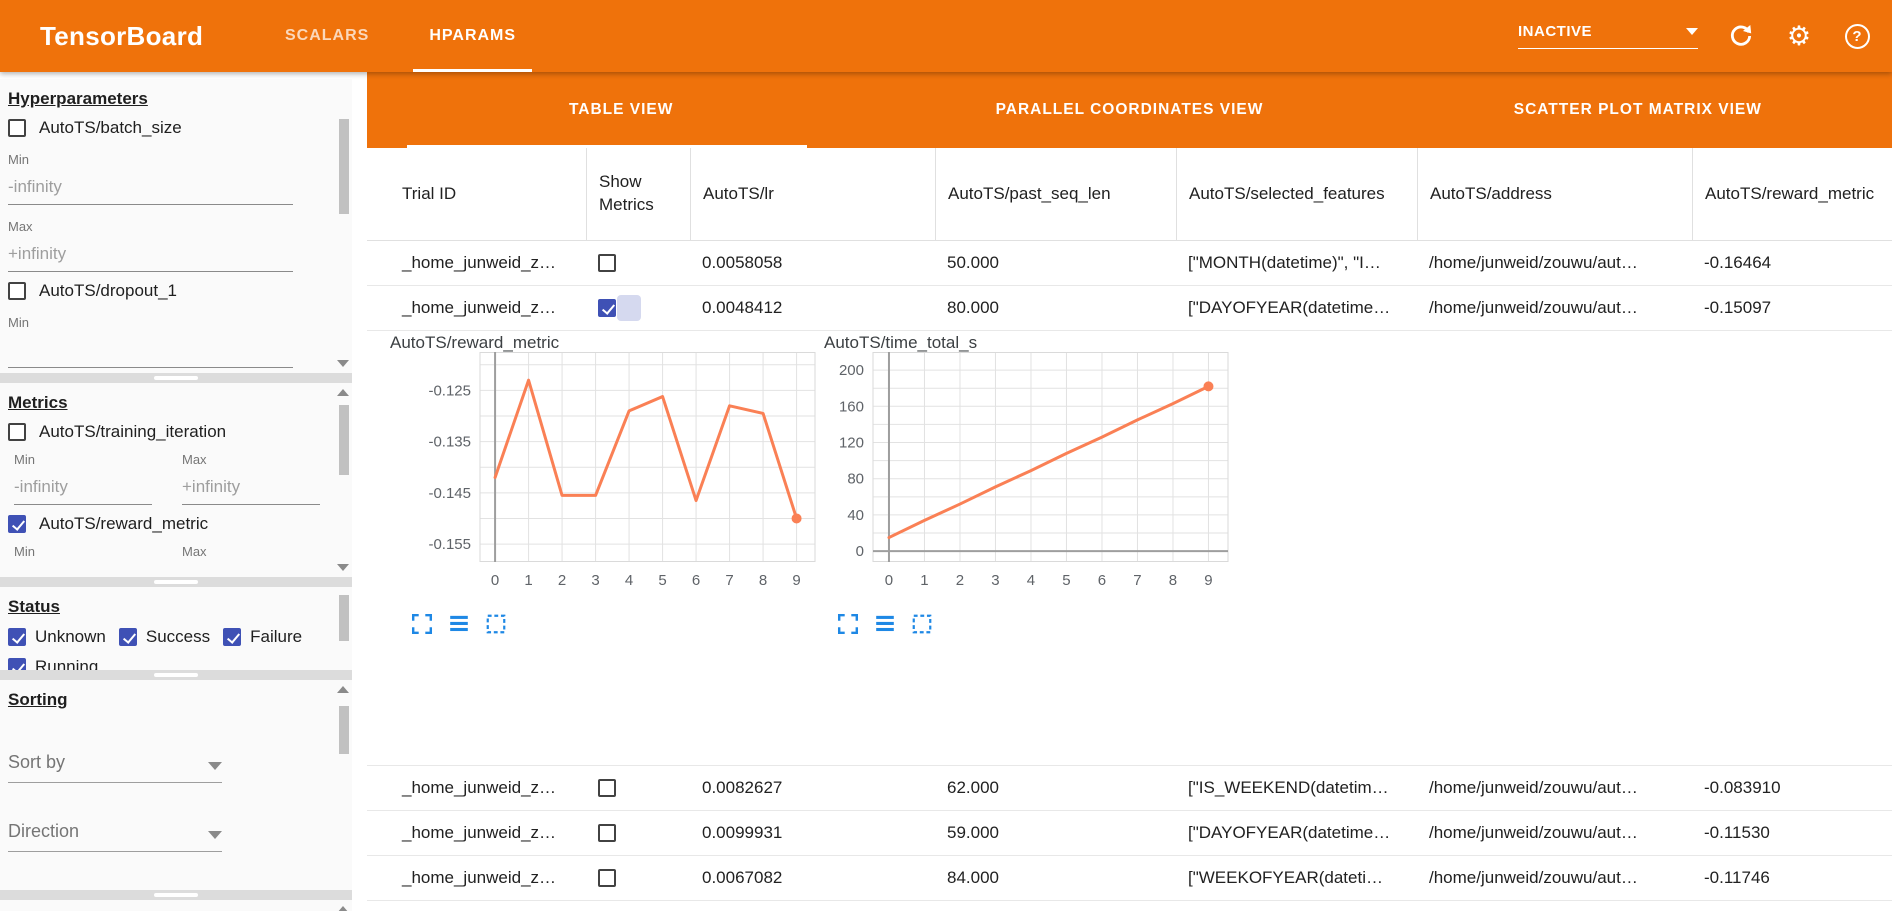  Describe the element at coordinates (251, 573) in the screenshot. I see `max-input` at that location.